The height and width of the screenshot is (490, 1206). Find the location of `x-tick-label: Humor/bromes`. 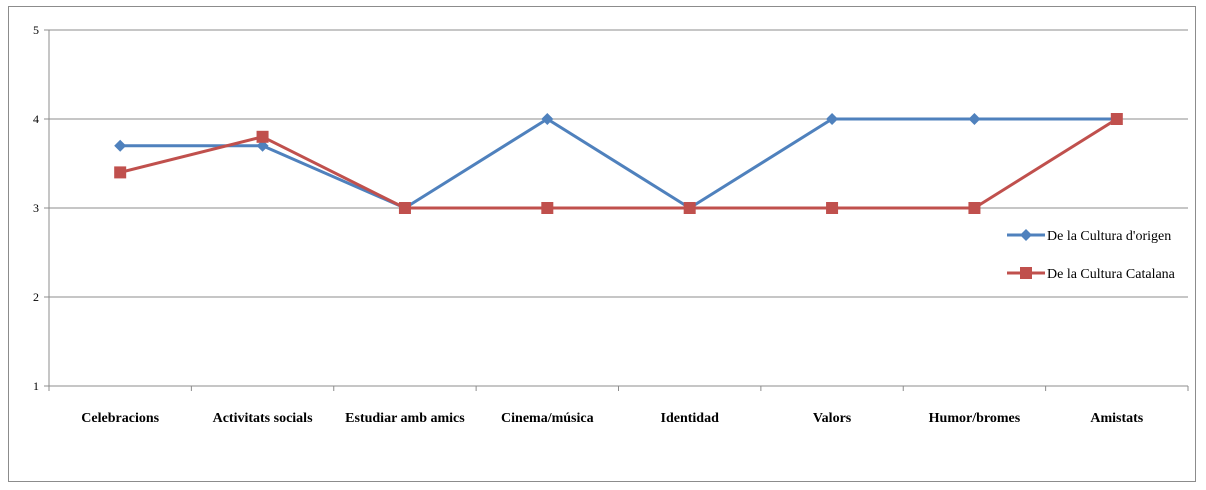

x-tick-label: Humor/bromes is located at coordinates (975, 418).